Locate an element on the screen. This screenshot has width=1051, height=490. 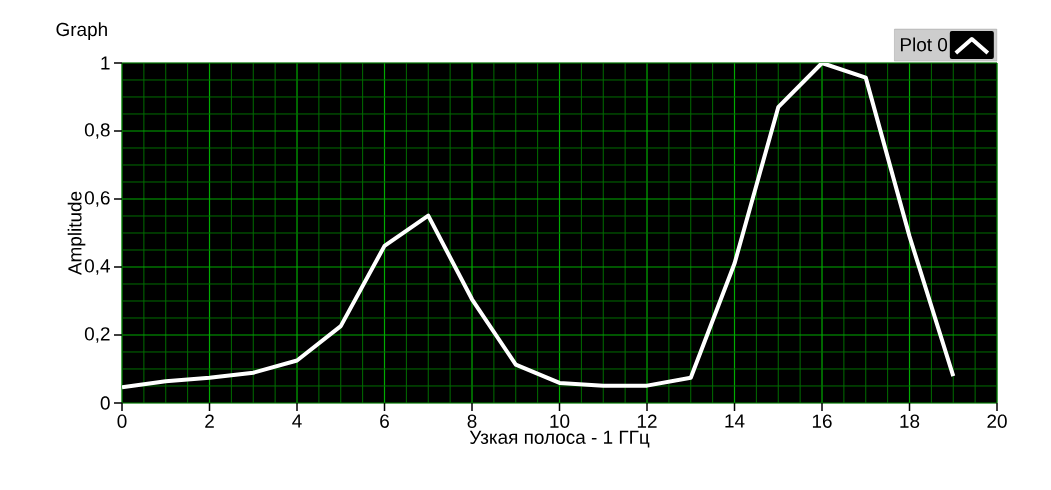
x-tick-label: 12 is located at coordinates (647, 421).